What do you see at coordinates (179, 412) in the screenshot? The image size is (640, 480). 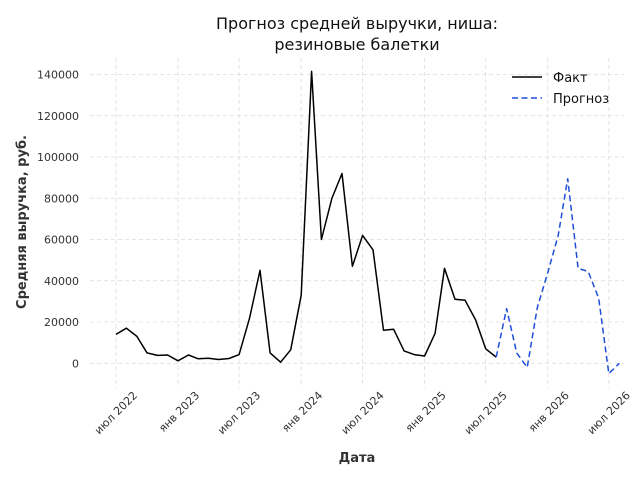 I see `x-tick-label: янв 2023` at bounding box center [179, 412].